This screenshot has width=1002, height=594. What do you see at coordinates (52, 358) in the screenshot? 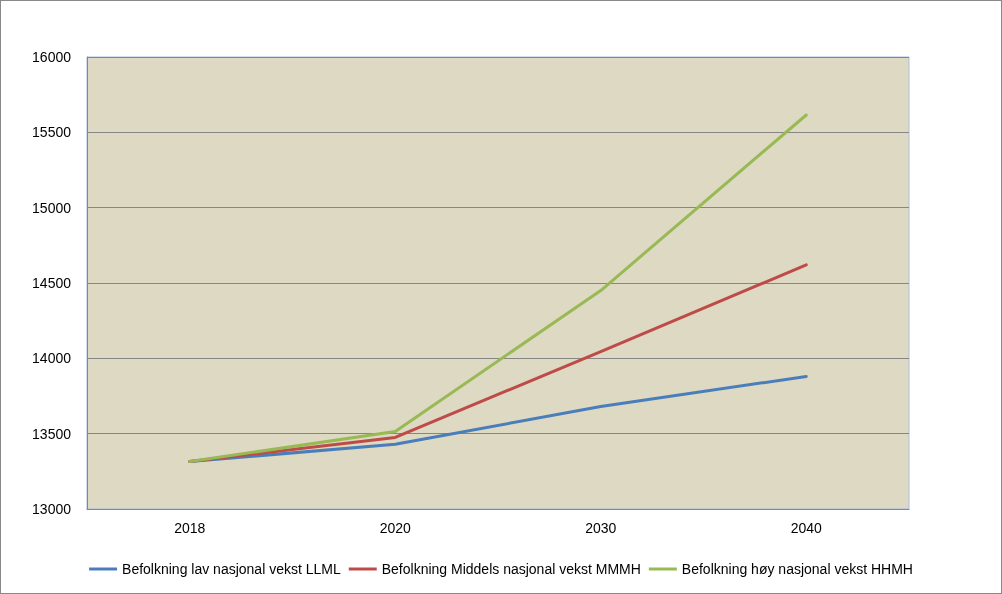
I see `y-tick-label: 14000` at bounding box center [52, 358].